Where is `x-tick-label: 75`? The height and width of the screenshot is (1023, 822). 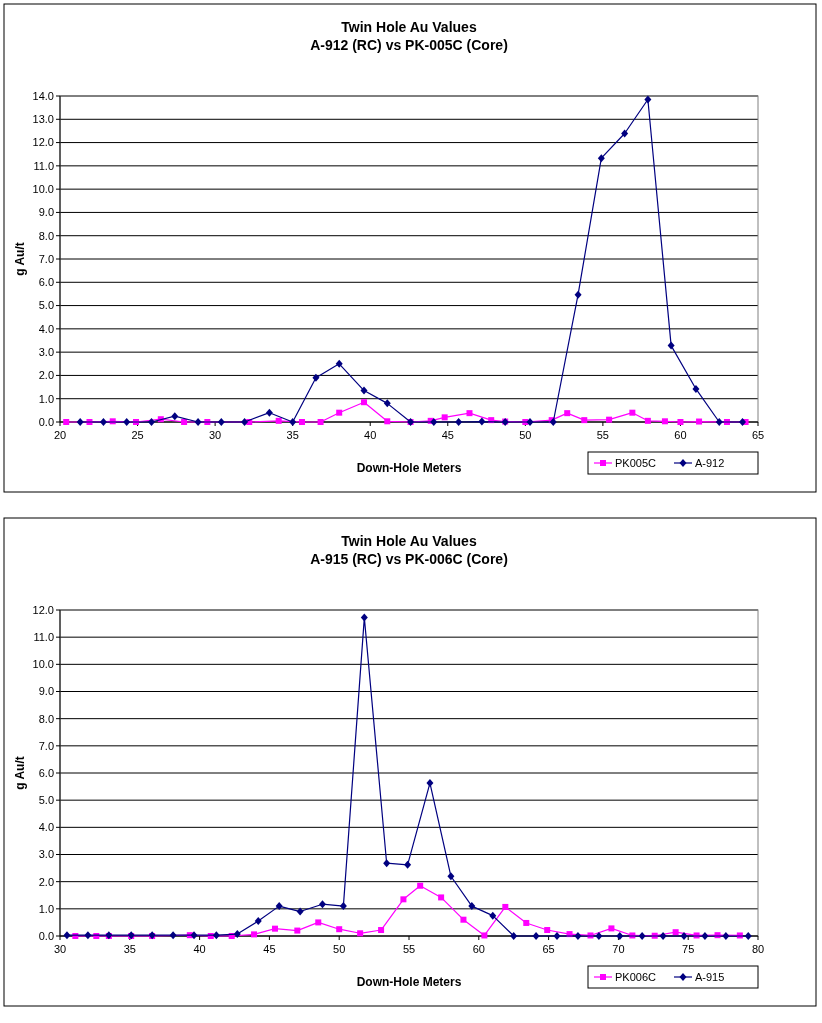 x-tick-label: 75 is located at coordinates (688, 949).